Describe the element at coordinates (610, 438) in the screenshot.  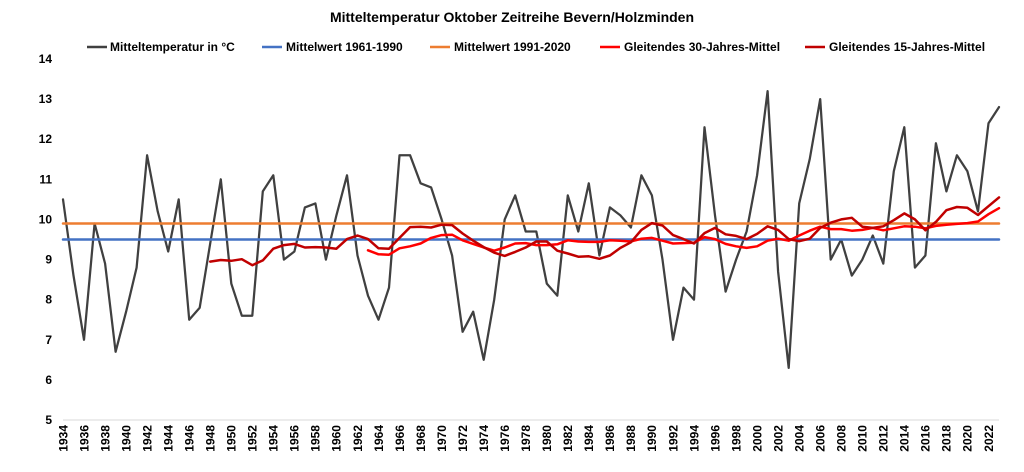
I see `x-tick-label: 1986` at that location.